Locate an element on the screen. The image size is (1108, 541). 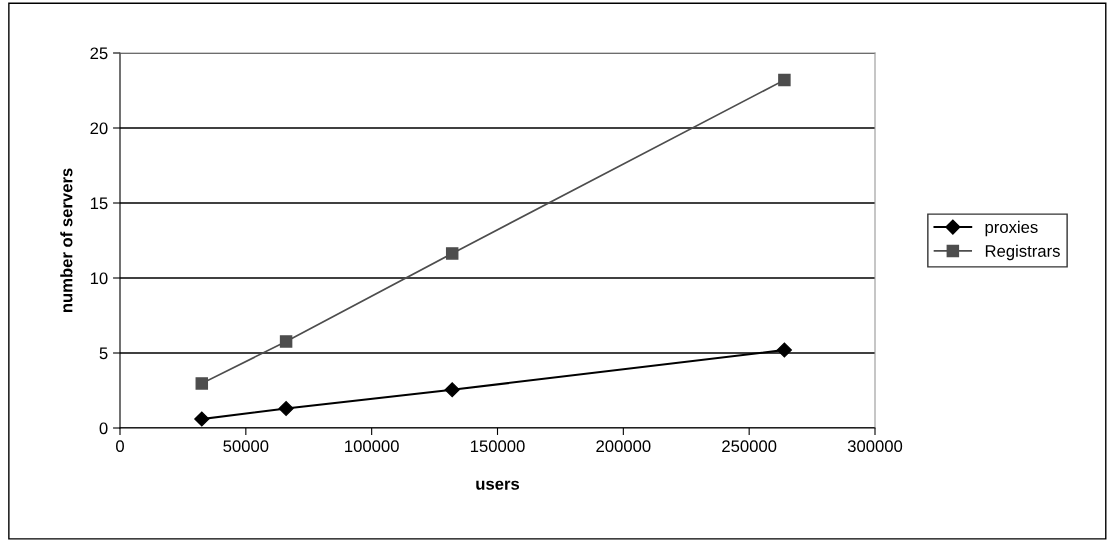
x-tick-label: 0 is located at coordinates (120, 446).